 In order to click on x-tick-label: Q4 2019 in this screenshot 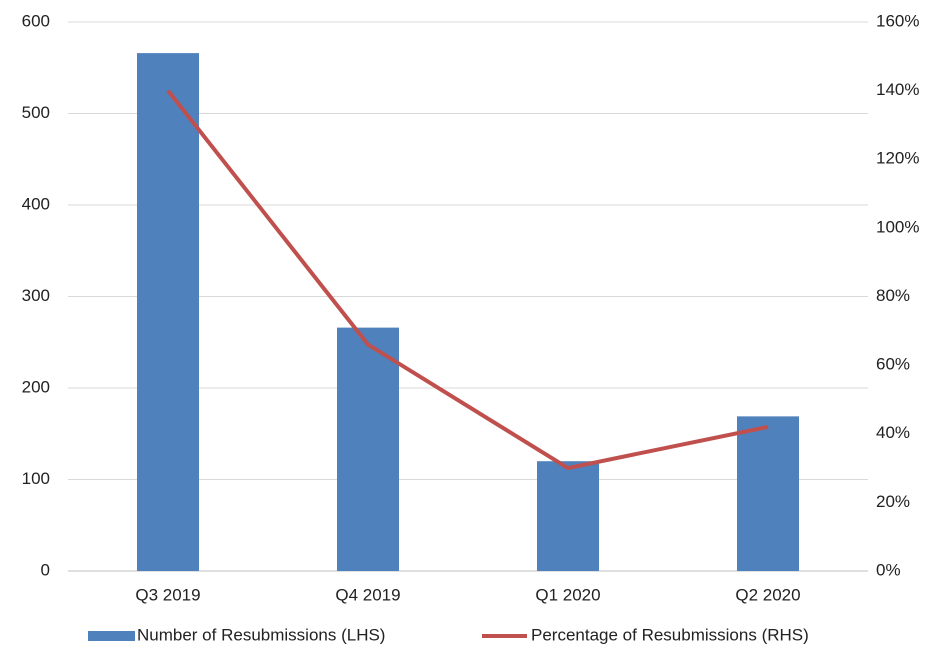, I will do `click(367, 594)`.